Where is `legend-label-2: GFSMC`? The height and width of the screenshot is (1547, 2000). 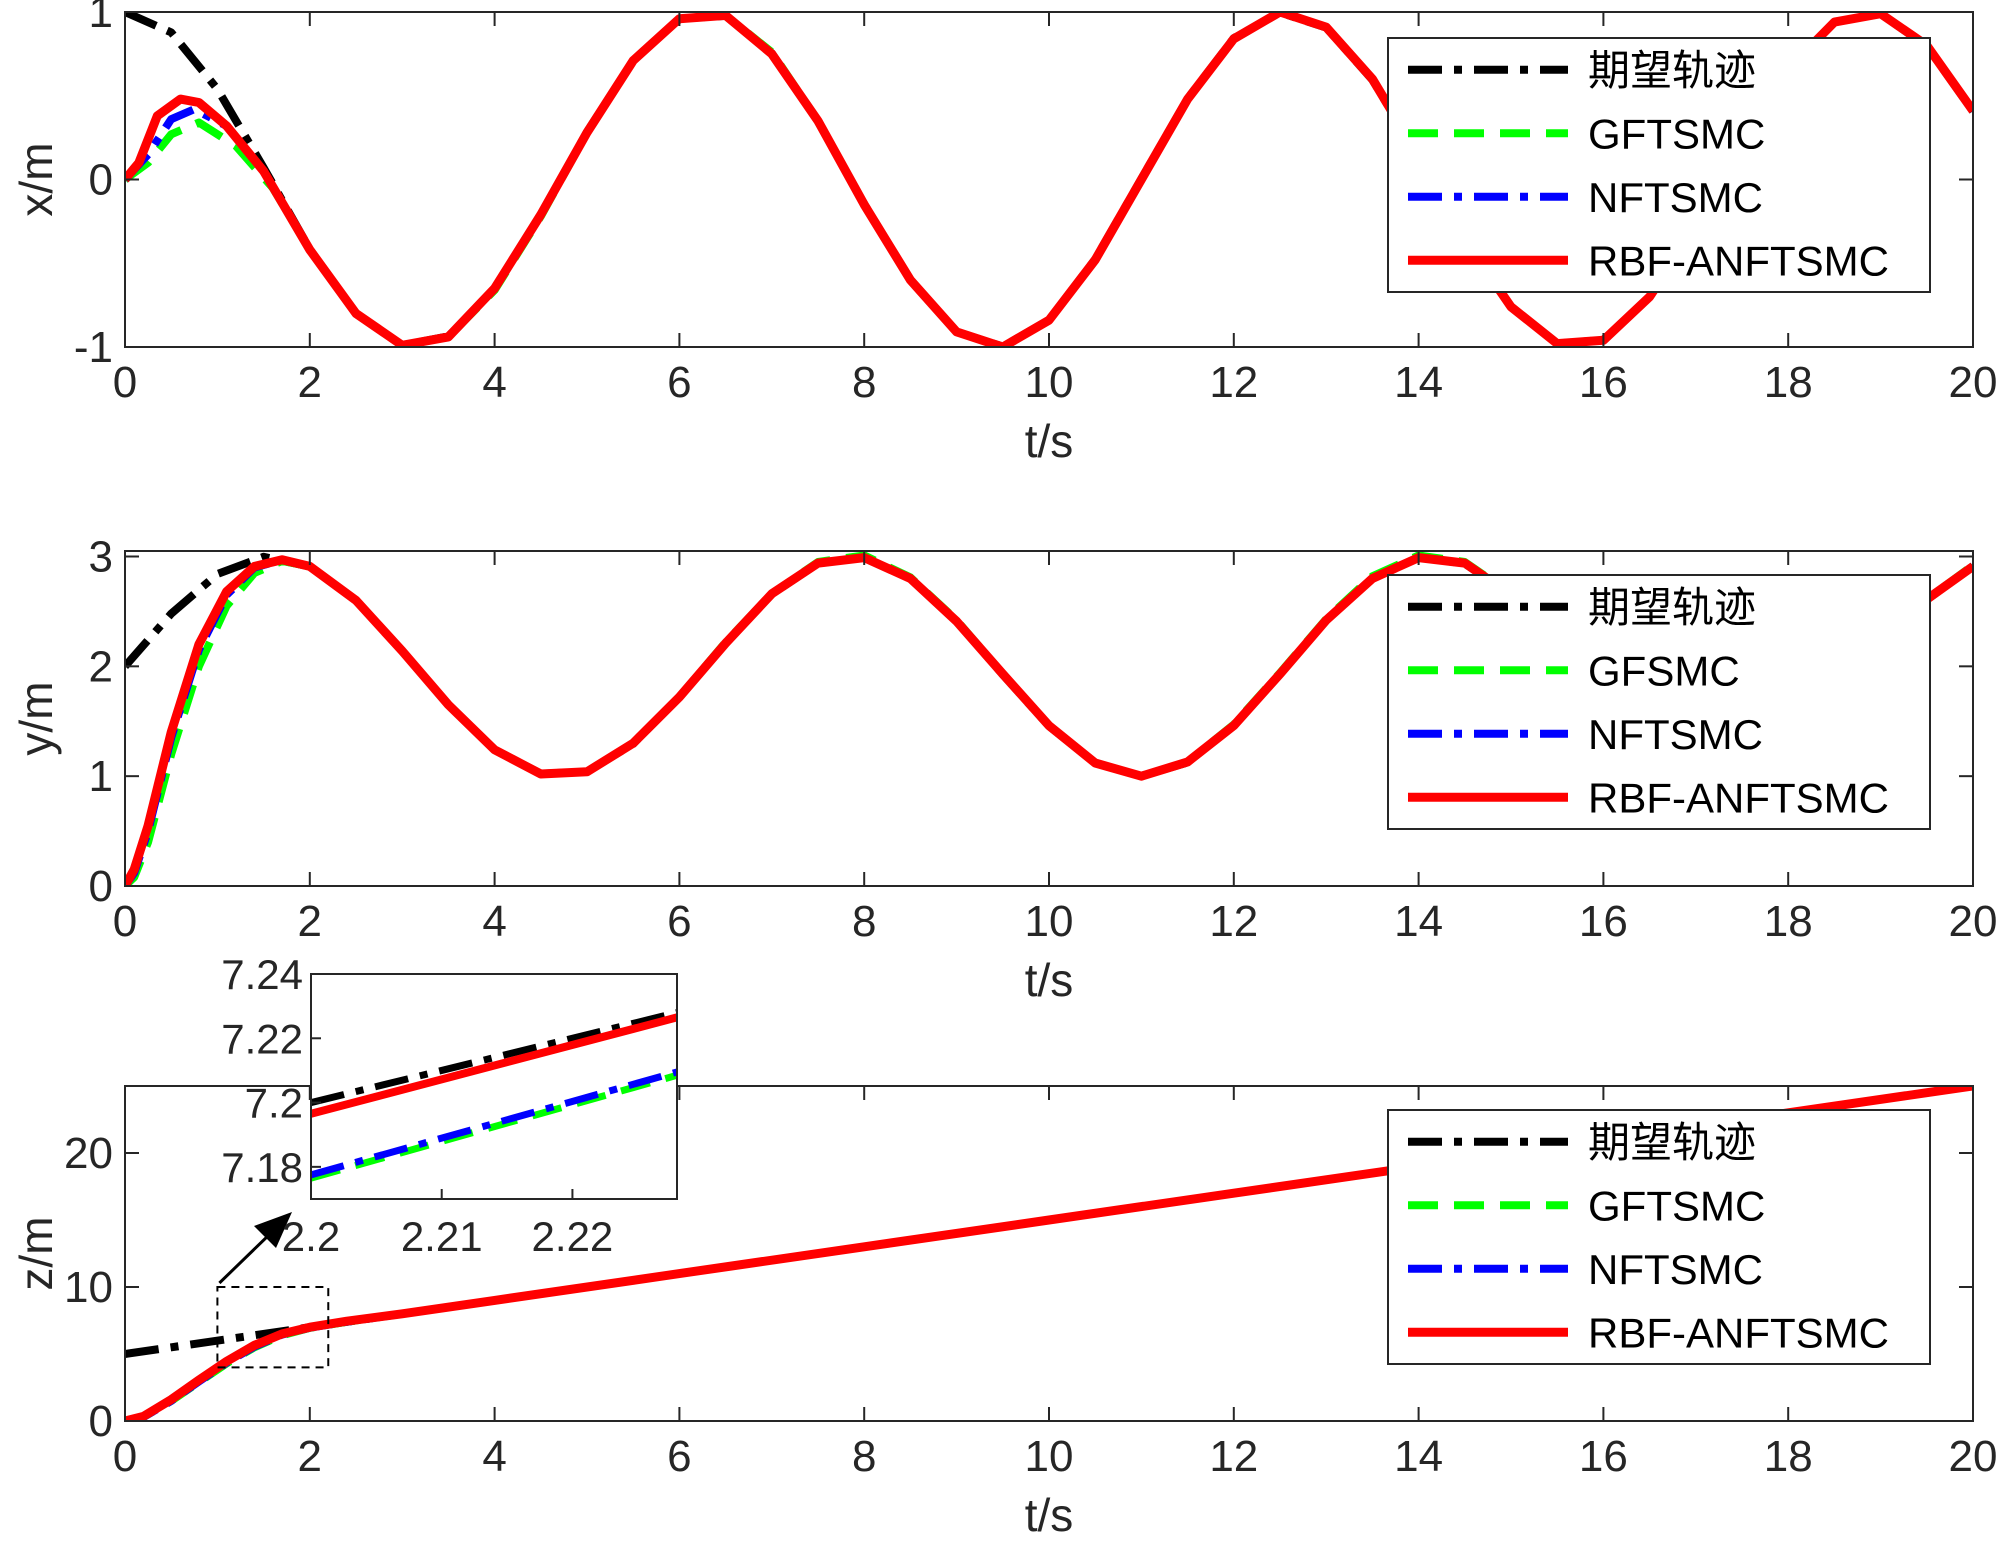 legend-label-2: GFSMC is located at coordinates (1664, 670).